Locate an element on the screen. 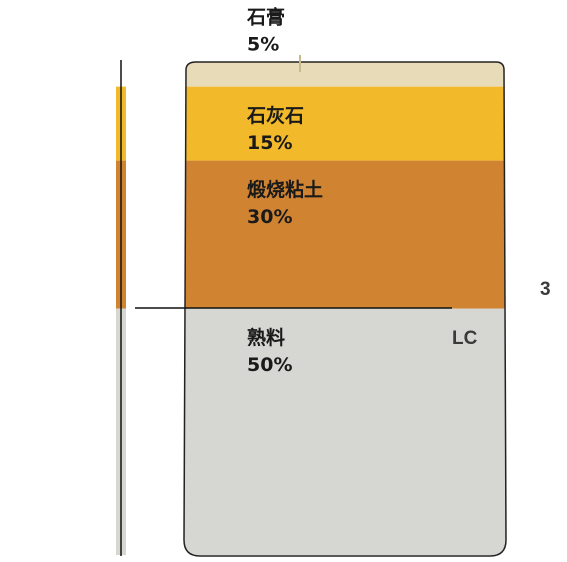 The width and height of the screenshot is (567, 562). logo: LC is located at coordinates (465, 338).